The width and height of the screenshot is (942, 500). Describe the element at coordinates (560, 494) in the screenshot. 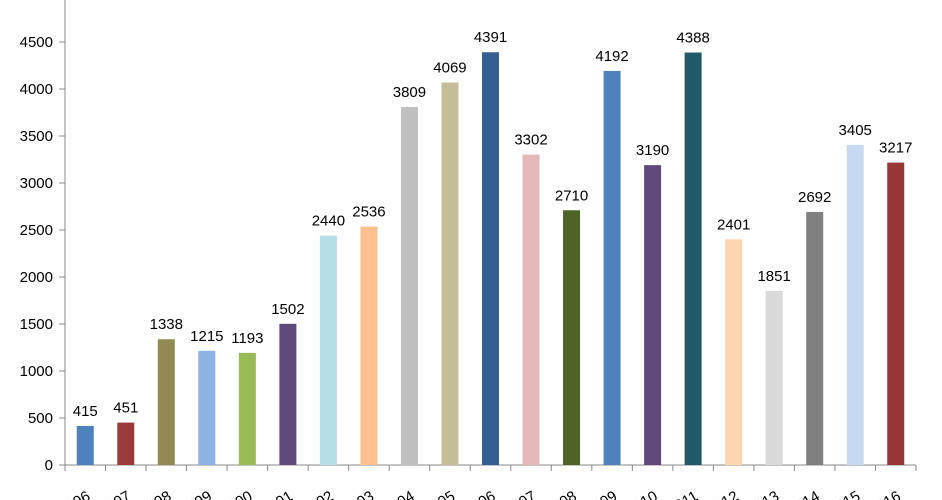

I see `x-tick-label-2008: 2008` at that location.